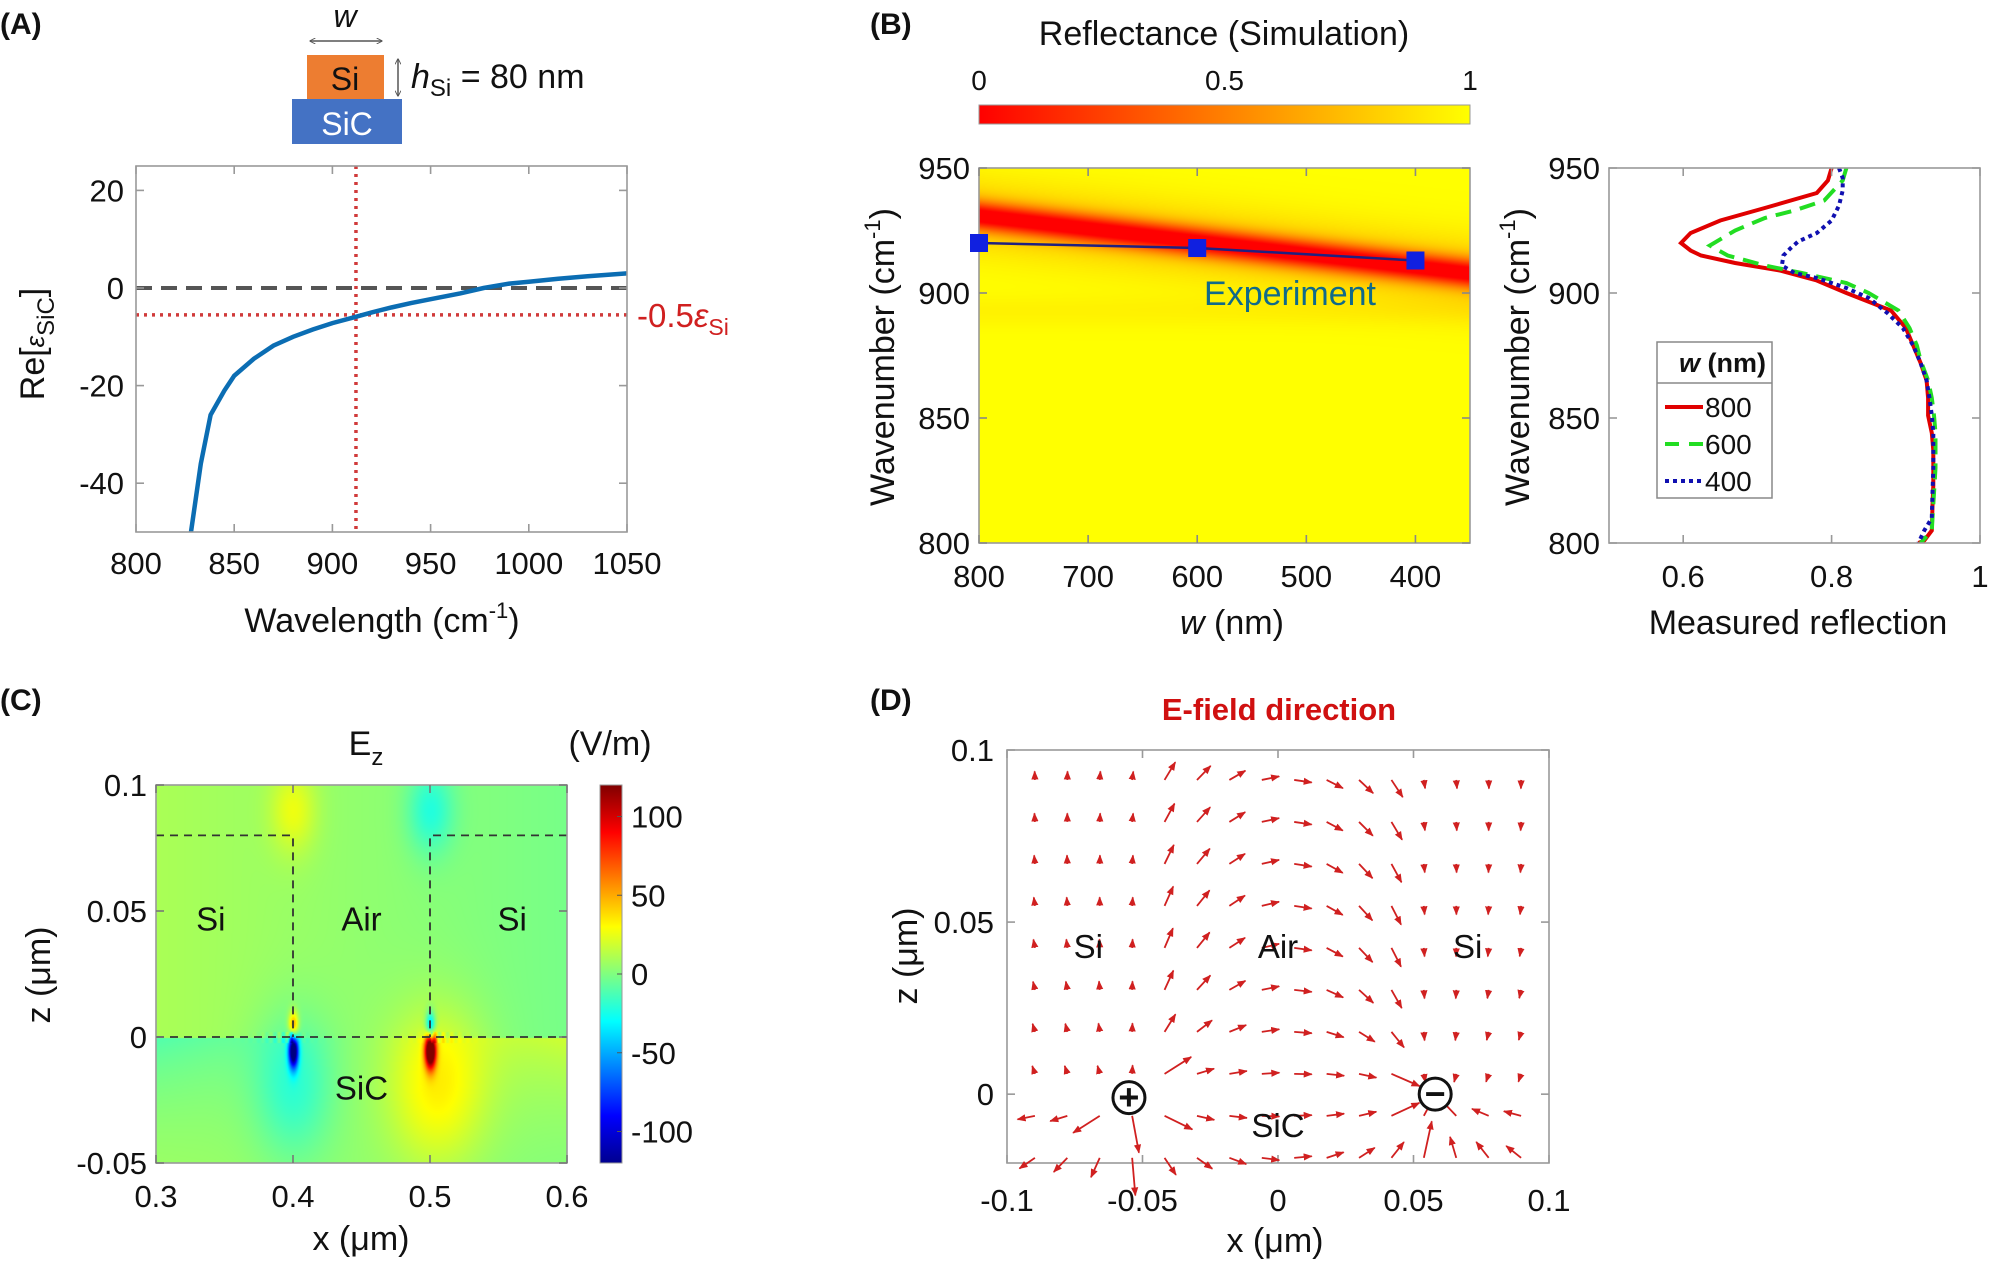  Describe the element at coordinates (1274, 1241) in the screenshot. I see `x-axis-label: x (μm)` at that location.